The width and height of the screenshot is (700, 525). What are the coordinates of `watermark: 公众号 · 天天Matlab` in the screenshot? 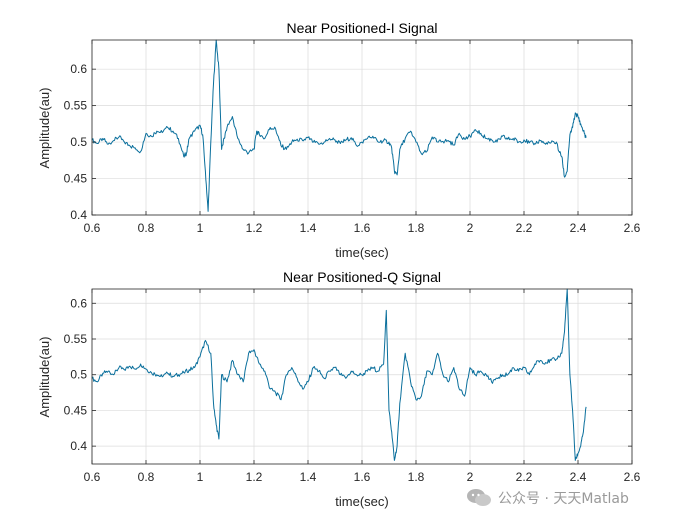 It's located at (581, 498).